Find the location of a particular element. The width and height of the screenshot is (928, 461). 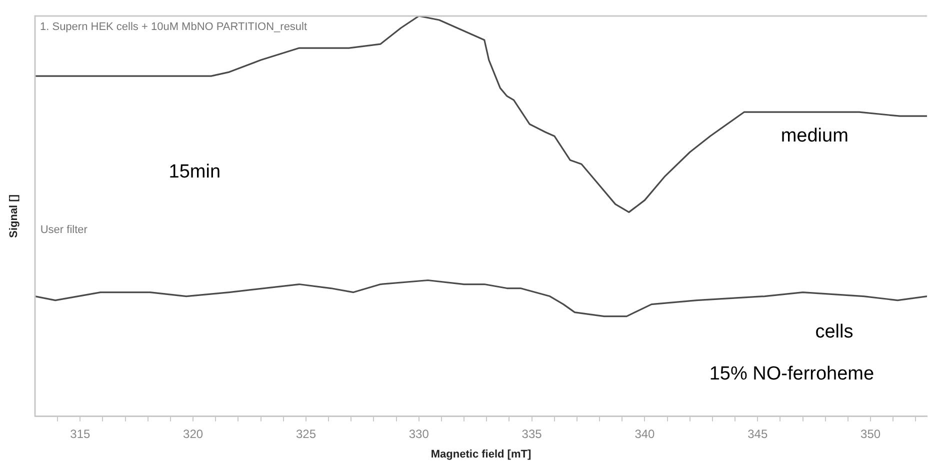

annotation: 15% NO-ferroheme is located at coordinates (791, 374).